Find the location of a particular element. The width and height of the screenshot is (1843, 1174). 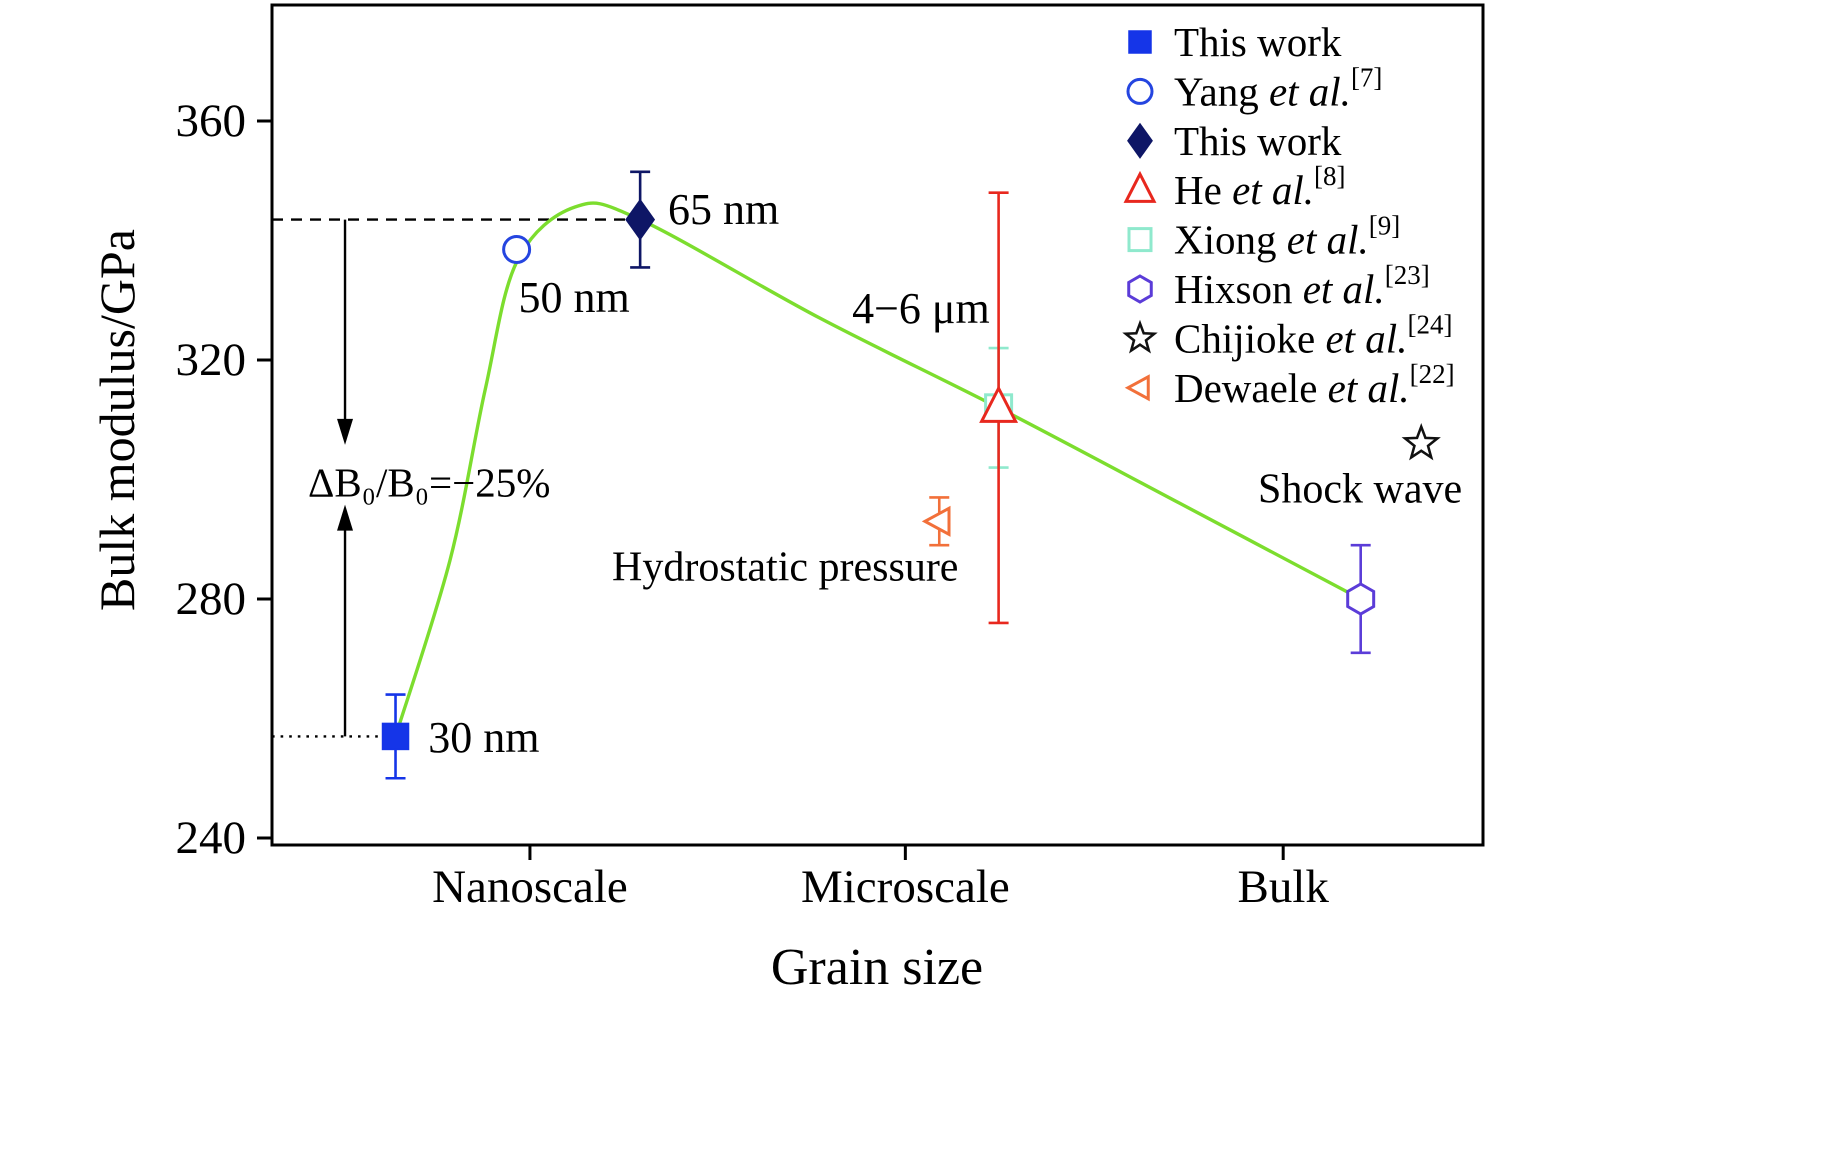

y-axis-title: Bulk modulus/GPa is located at coordinates (117, 420).